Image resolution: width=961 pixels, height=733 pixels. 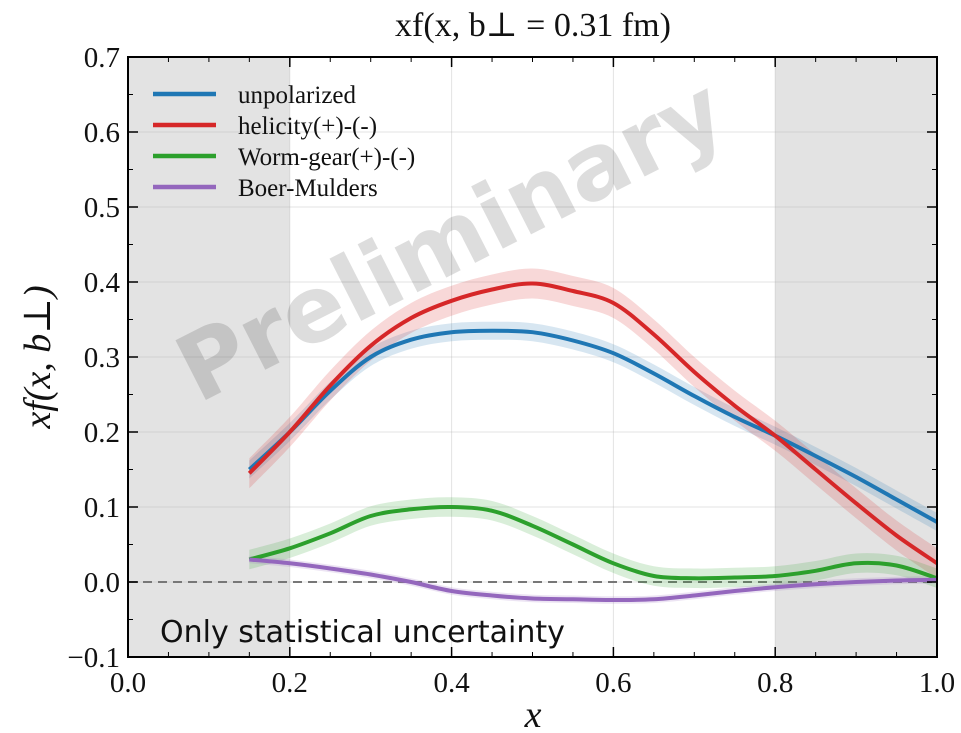 I want to click on x-axis-label: x, so click(x=533, y=713).